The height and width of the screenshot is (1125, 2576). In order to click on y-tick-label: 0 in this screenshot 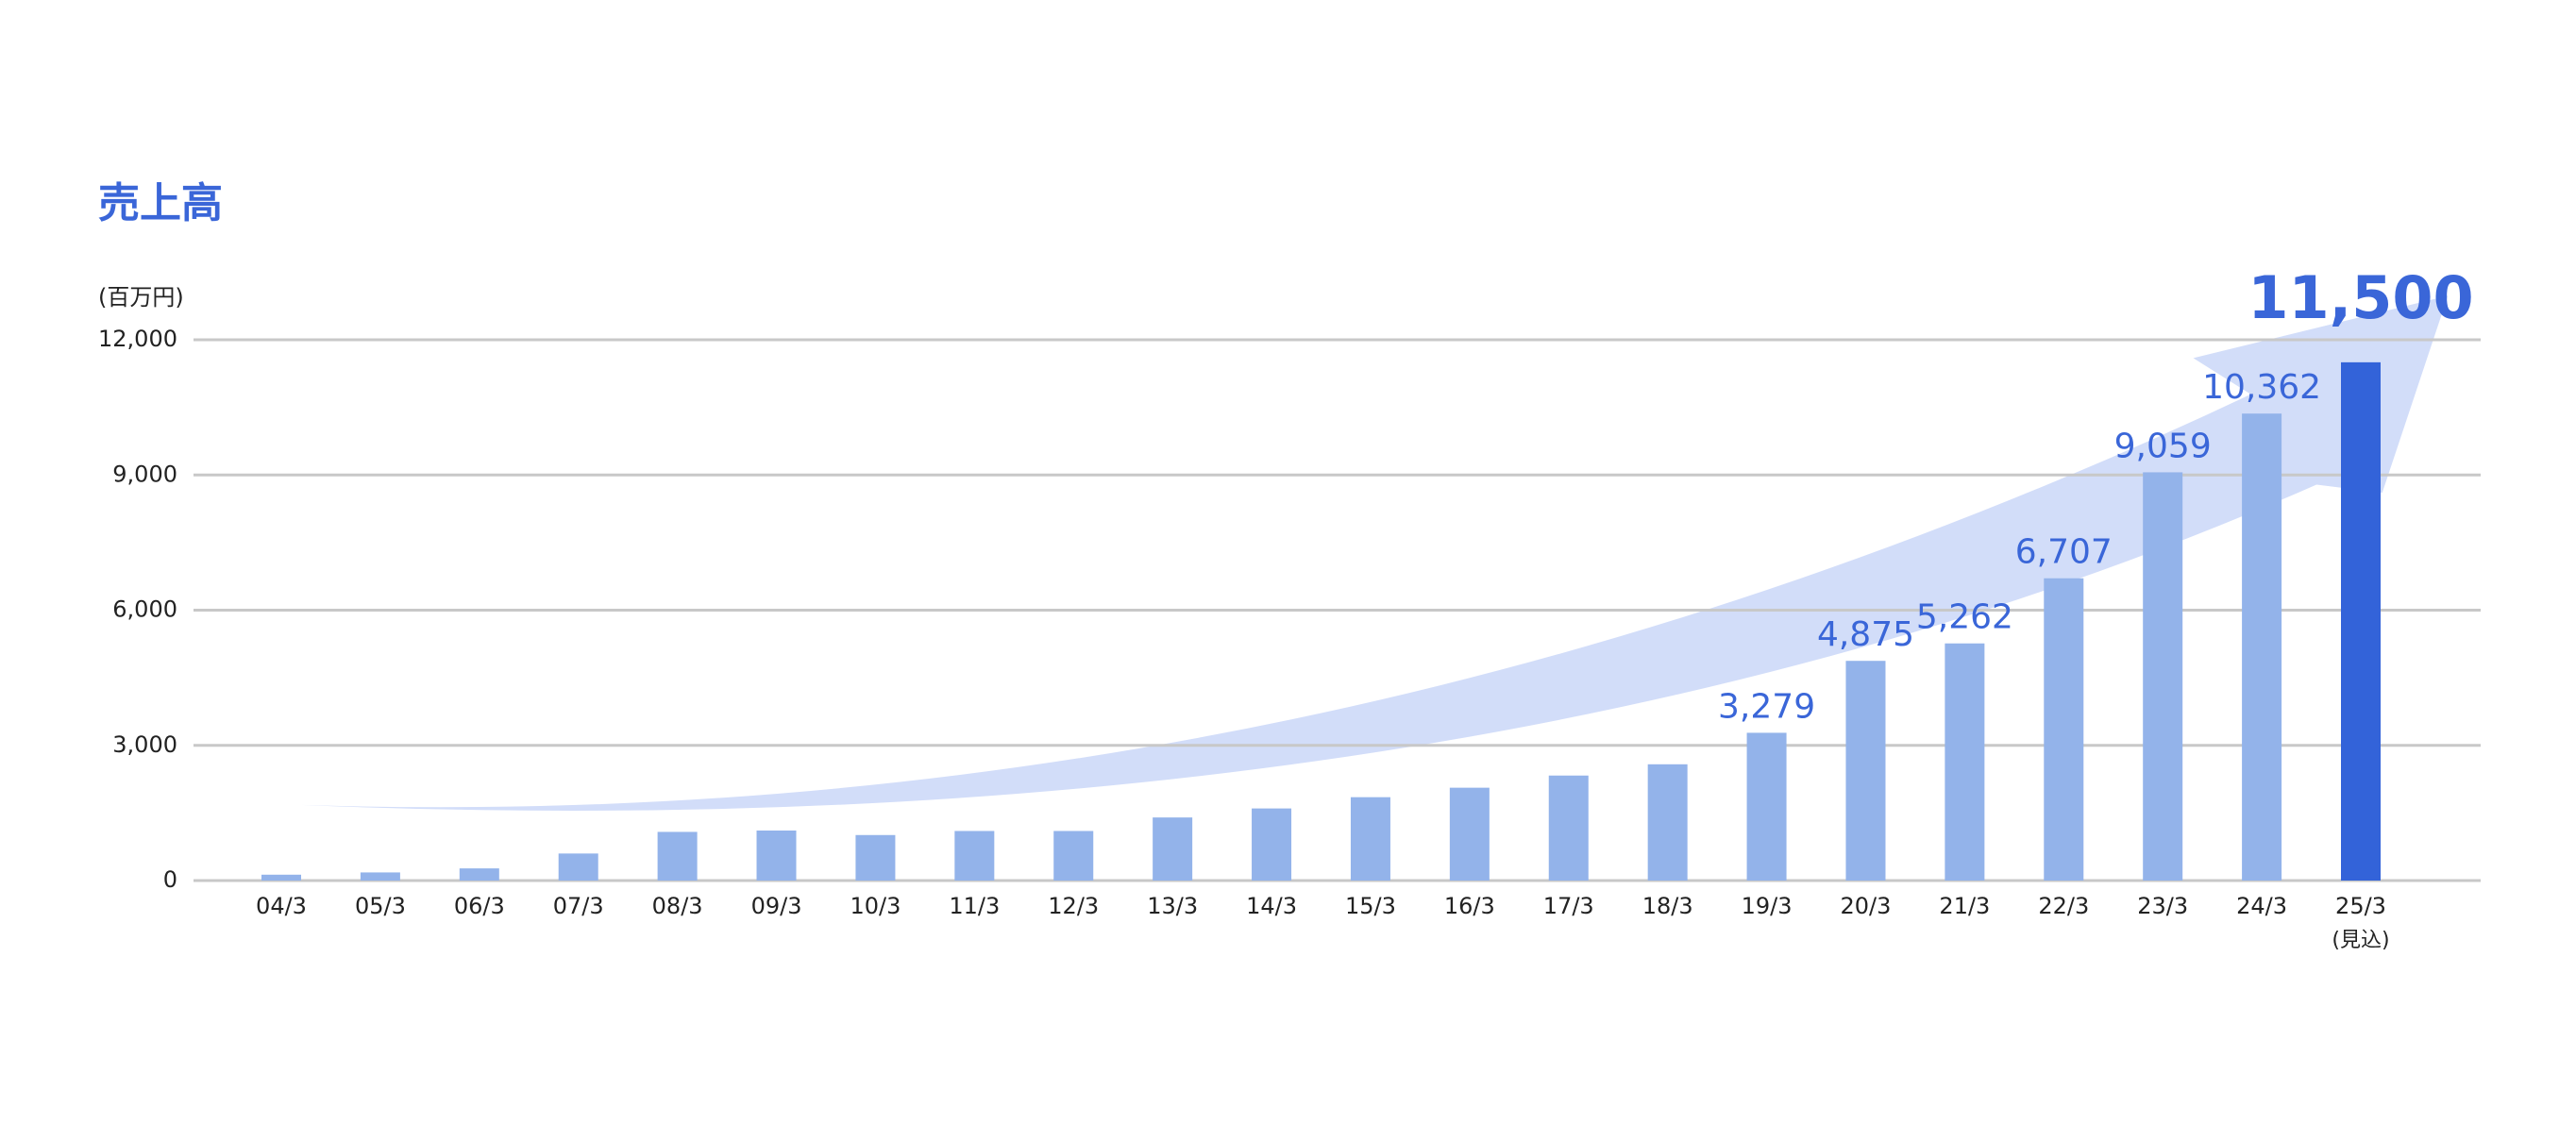, I will do `click(170, 879)`.